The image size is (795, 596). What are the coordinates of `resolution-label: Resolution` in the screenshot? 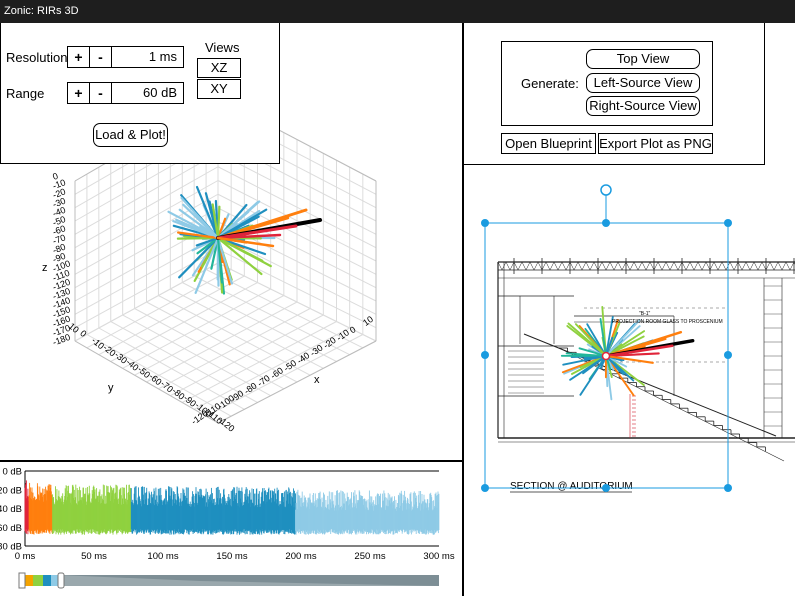 It's located at (37, 57).